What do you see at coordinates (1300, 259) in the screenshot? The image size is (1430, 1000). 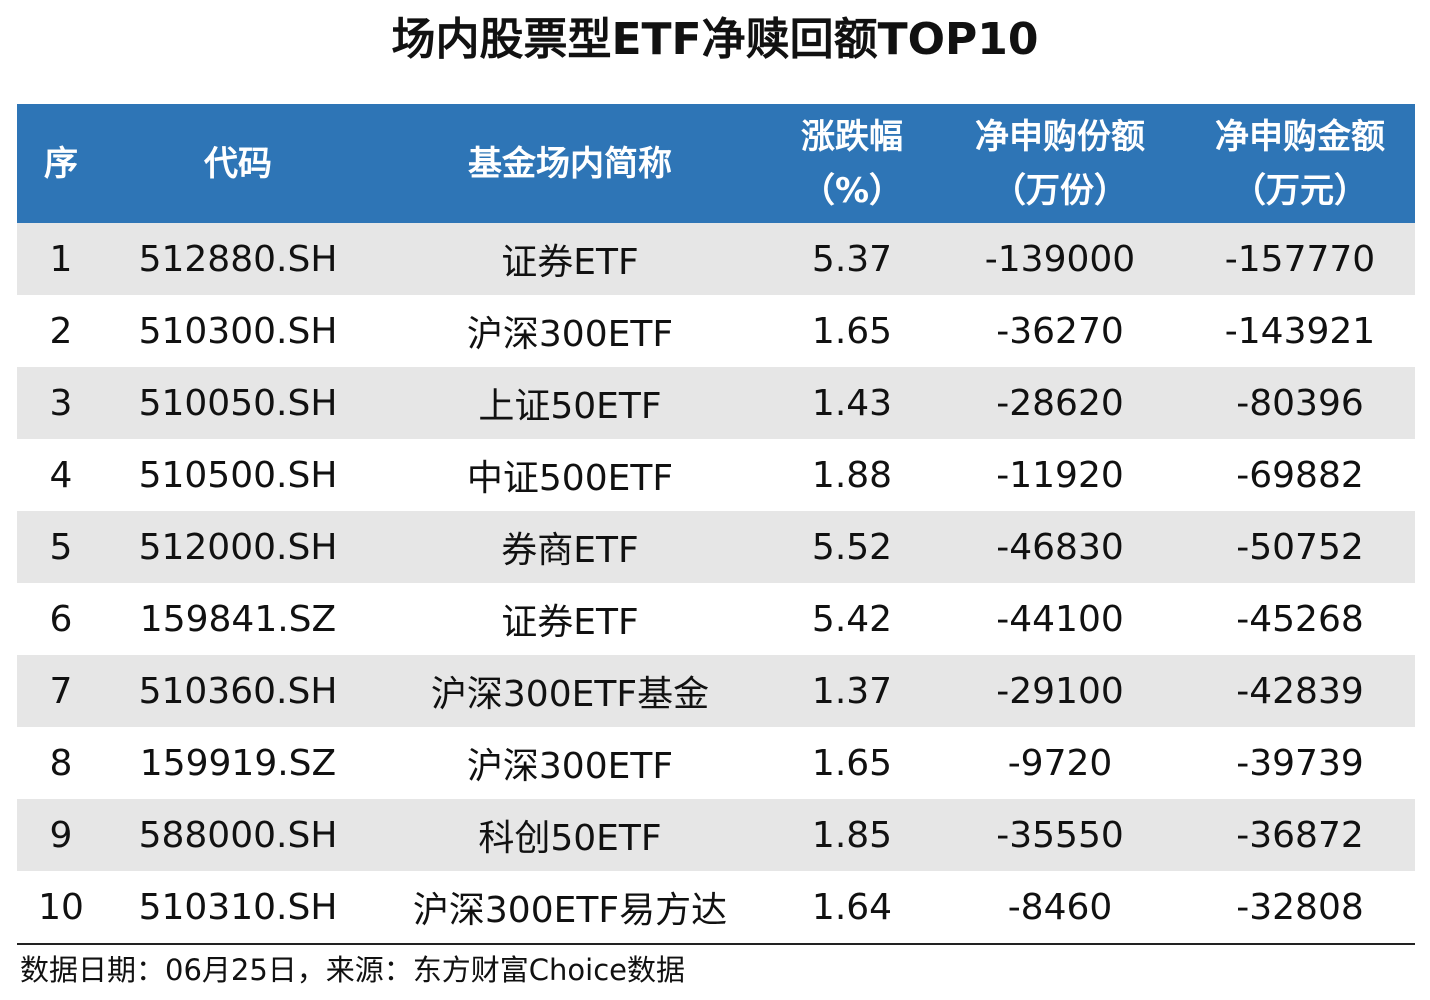 I see `cell-amount: -157770` at bounding box center [1300, 259].